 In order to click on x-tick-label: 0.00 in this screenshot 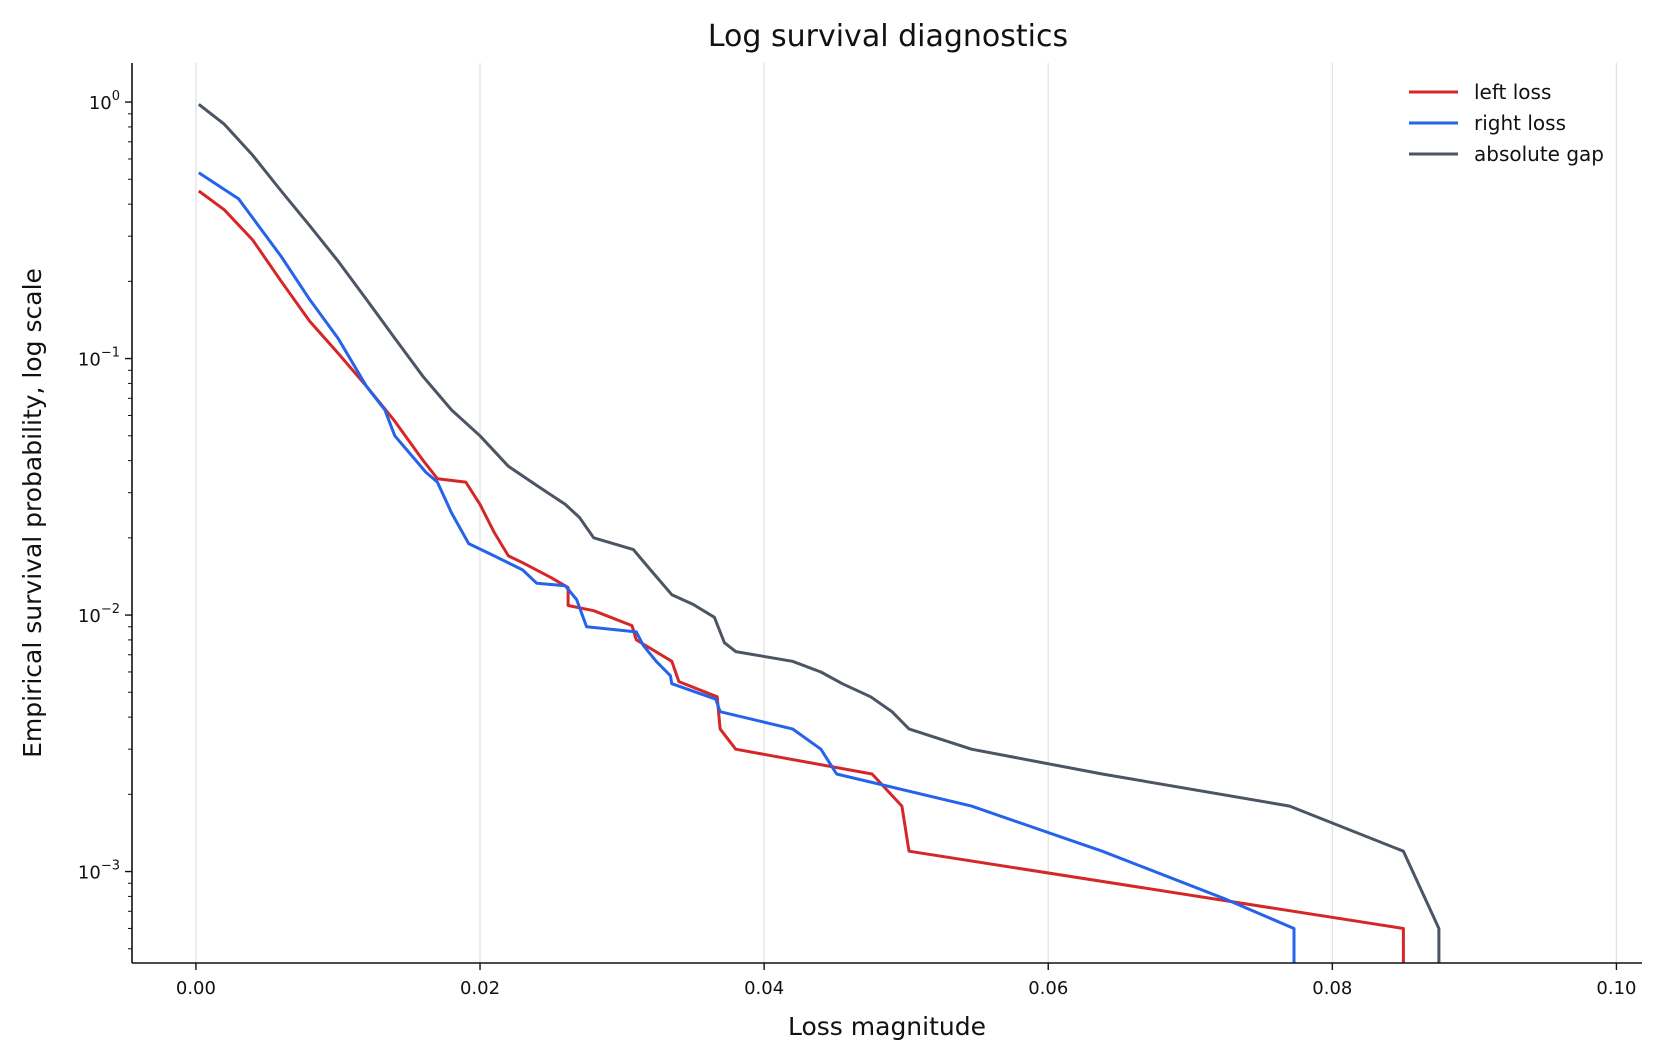, I will do `click(196, 988)`.